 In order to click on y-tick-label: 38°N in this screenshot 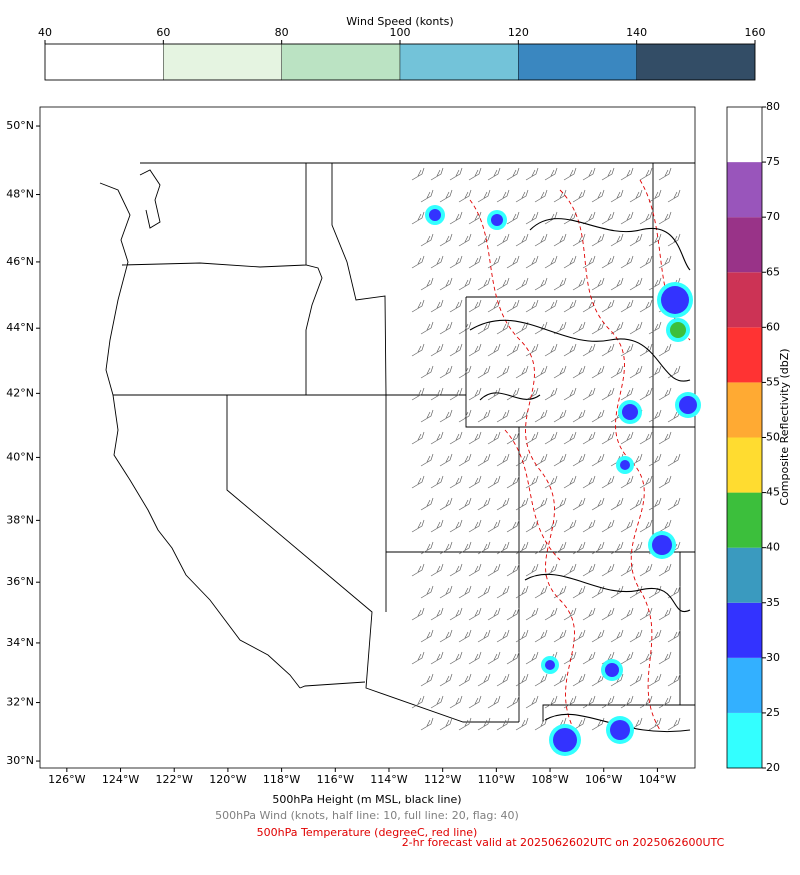, I will do `click(20, 519)`.